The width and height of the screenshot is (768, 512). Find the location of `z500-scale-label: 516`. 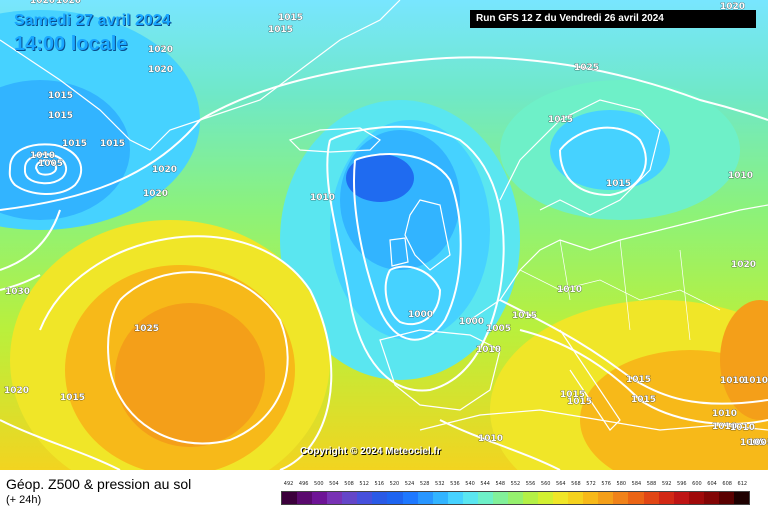

z500-scale-label: 516 is located at coordinates (379, 484).